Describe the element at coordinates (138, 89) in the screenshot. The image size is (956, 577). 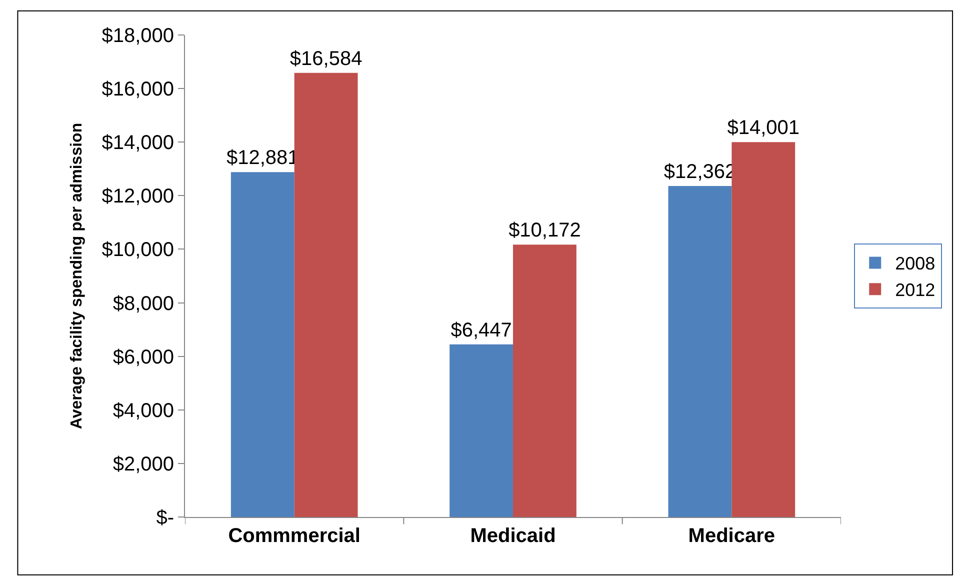
I see `y-tick-label: $16,000` at that location.